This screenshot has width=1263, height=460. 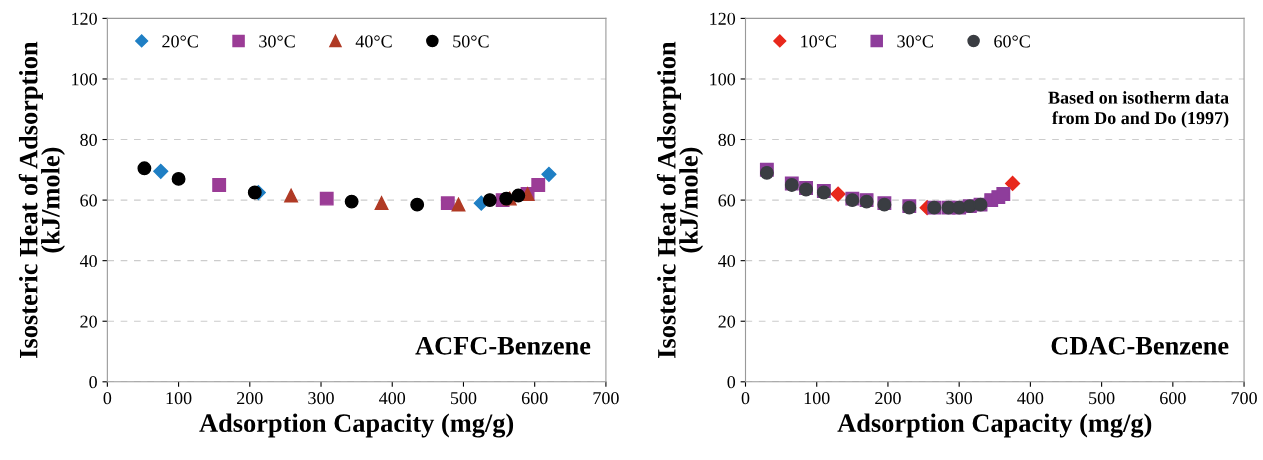 What do you see at coordinates (1140, 345) in the screenshot?
I see `annotation: CDAC-Benzene` at bounding box center [1140, 345].